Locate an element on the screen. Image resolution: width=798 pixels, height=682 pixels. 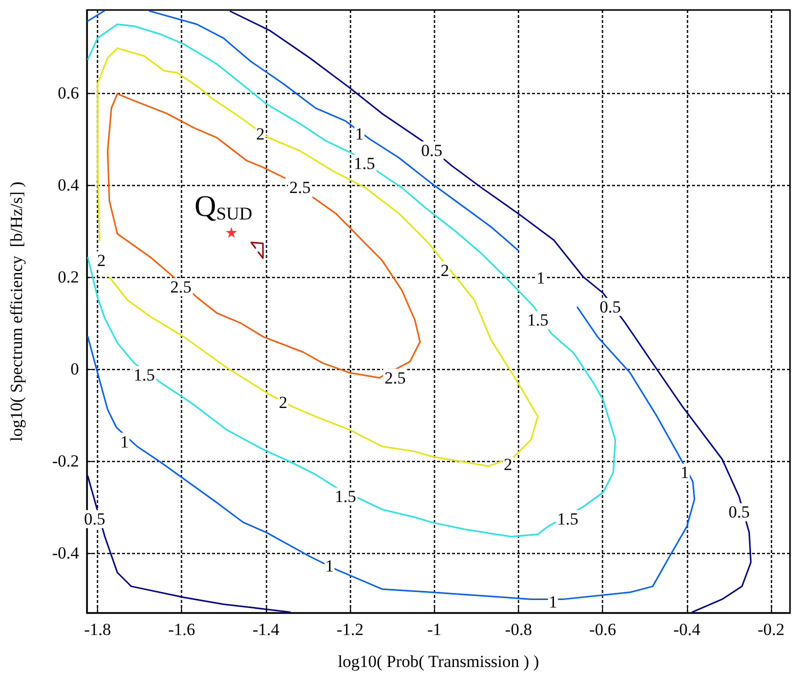
y-tick-label: 0 is located at coordinates (74, 369).